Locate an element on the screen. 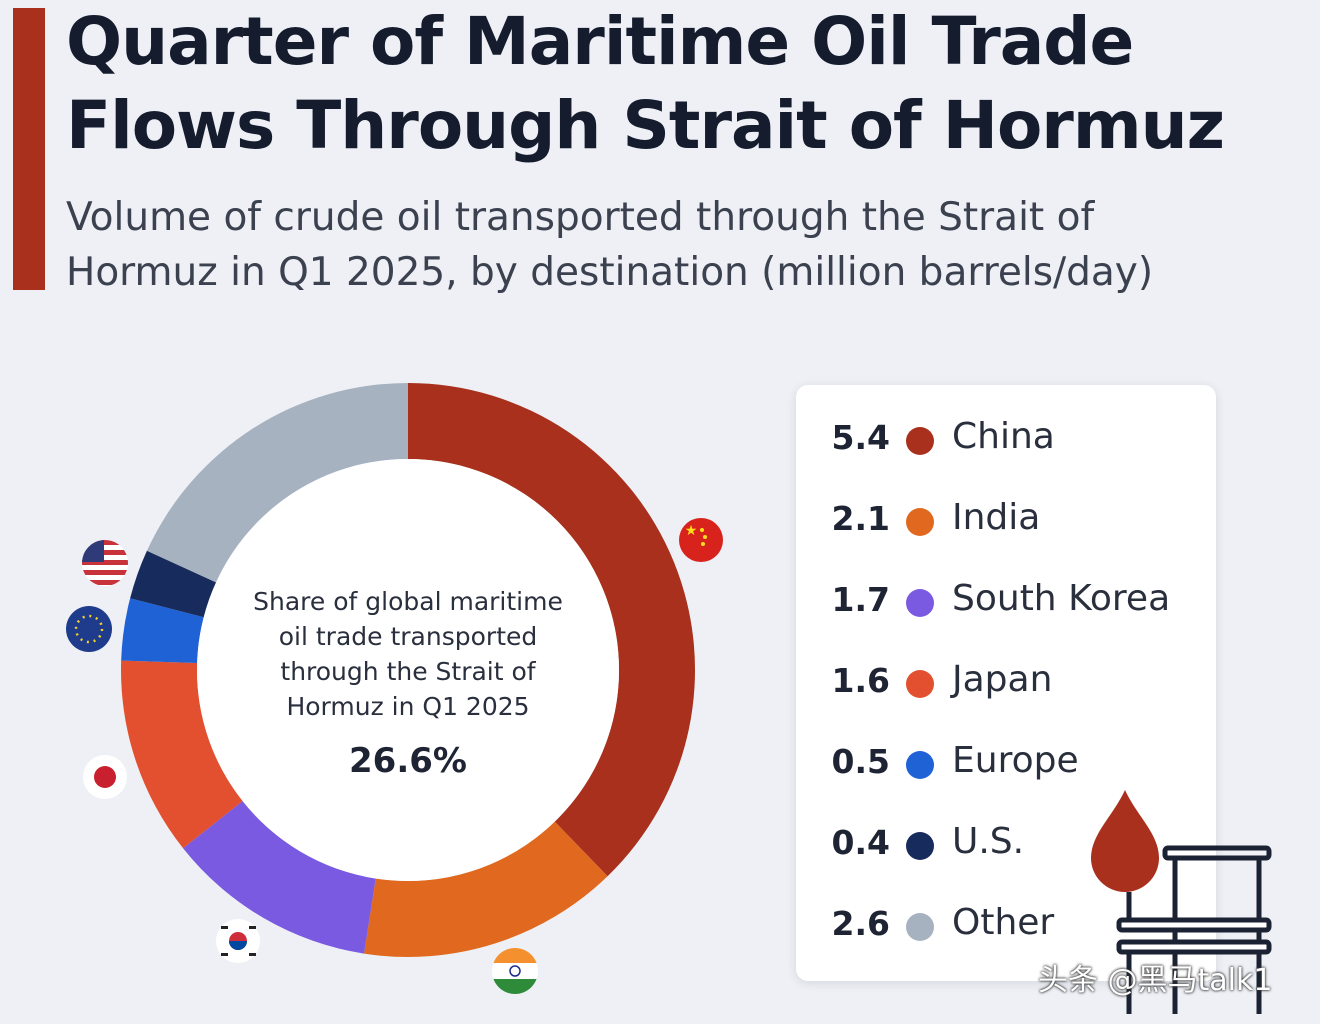  legend-label: South Korea is located at coordinates (1061, 598).